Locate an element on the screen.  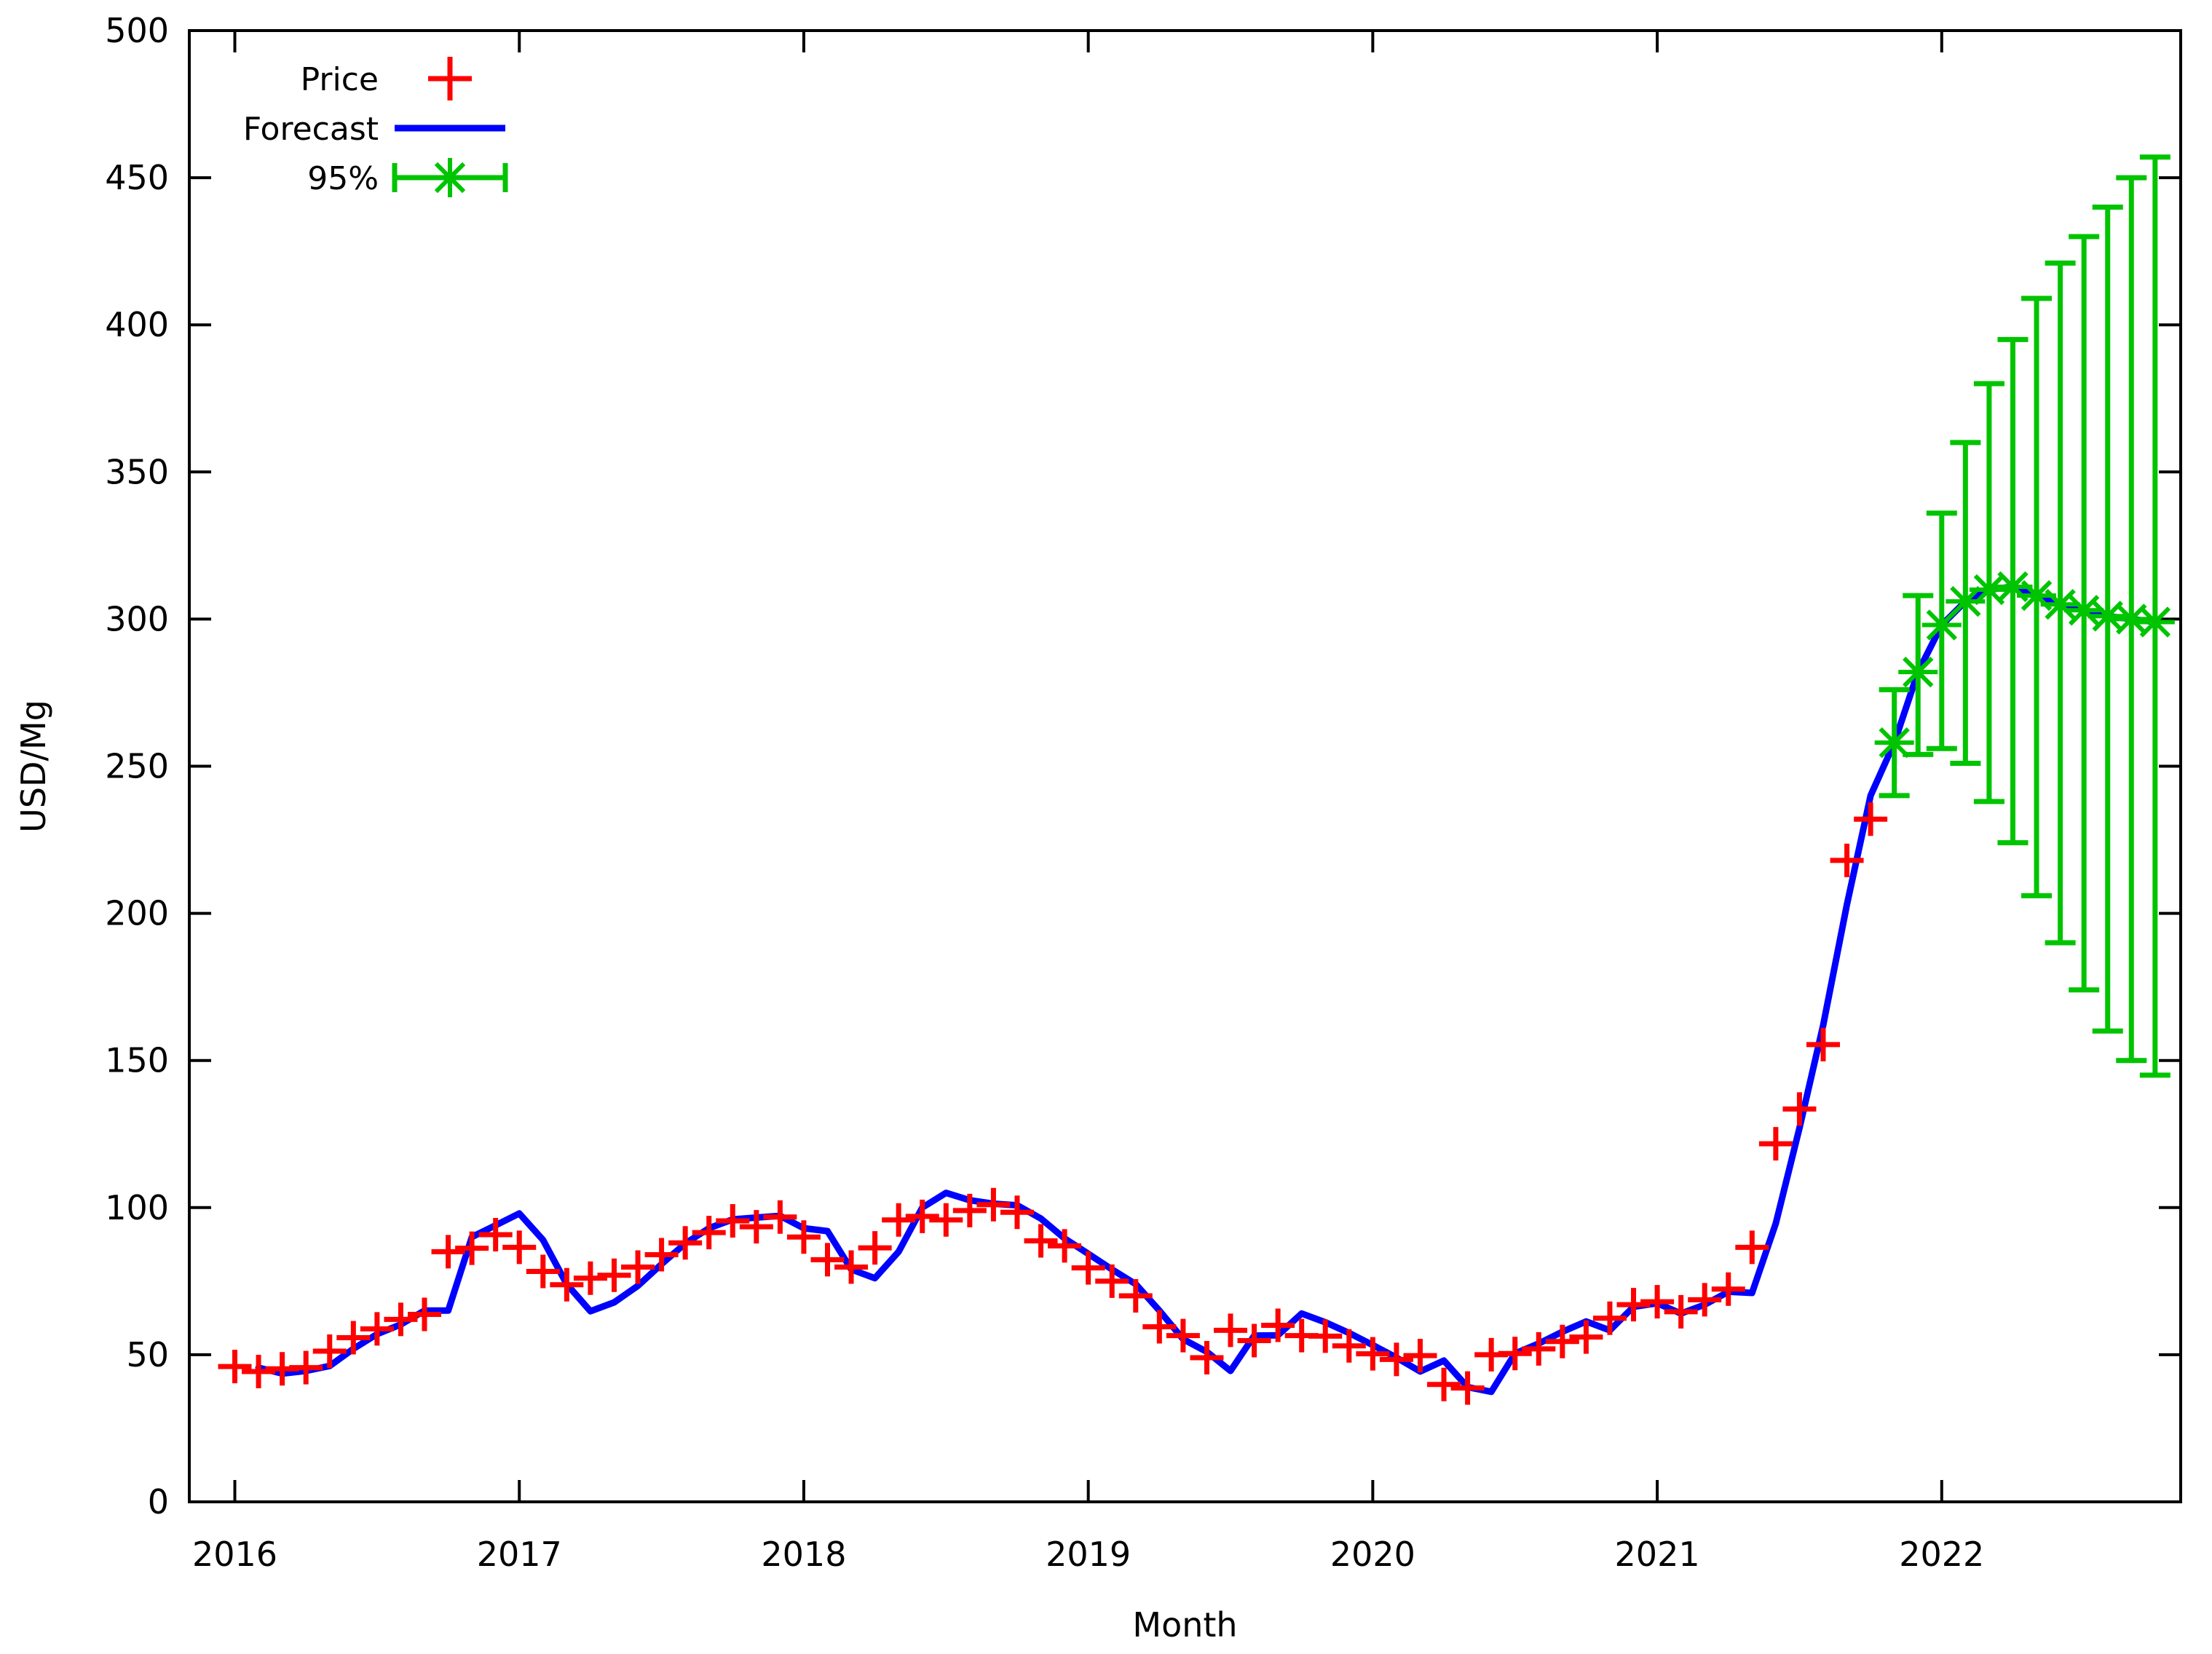
legend-marker-price-plus-icon is located at coordinates (450, 78).